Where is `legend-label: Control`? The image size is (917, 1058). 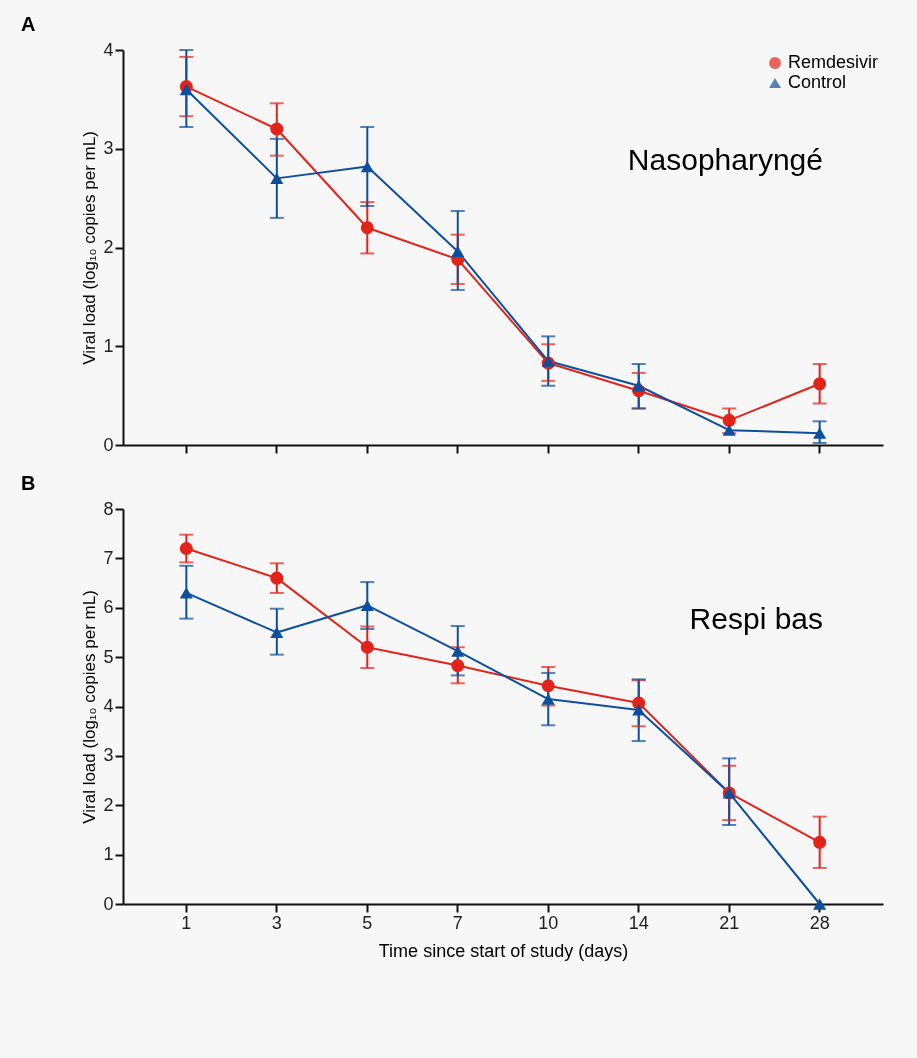 legend-label: Control is located at coordinates (817, 82).